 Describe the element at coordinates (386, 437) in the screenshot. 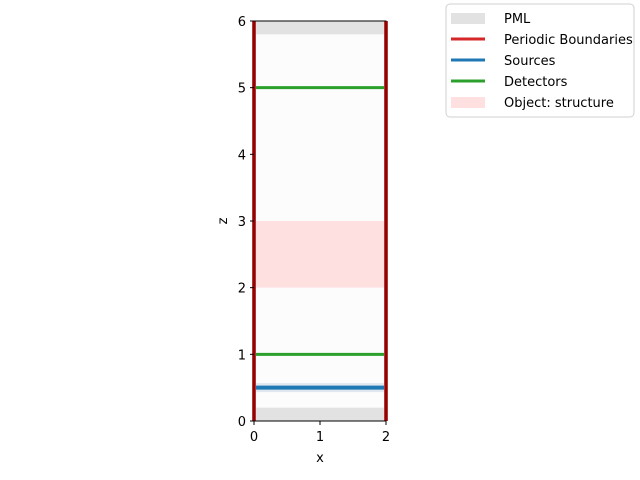

I see `x-tick-label: 2` at that location.